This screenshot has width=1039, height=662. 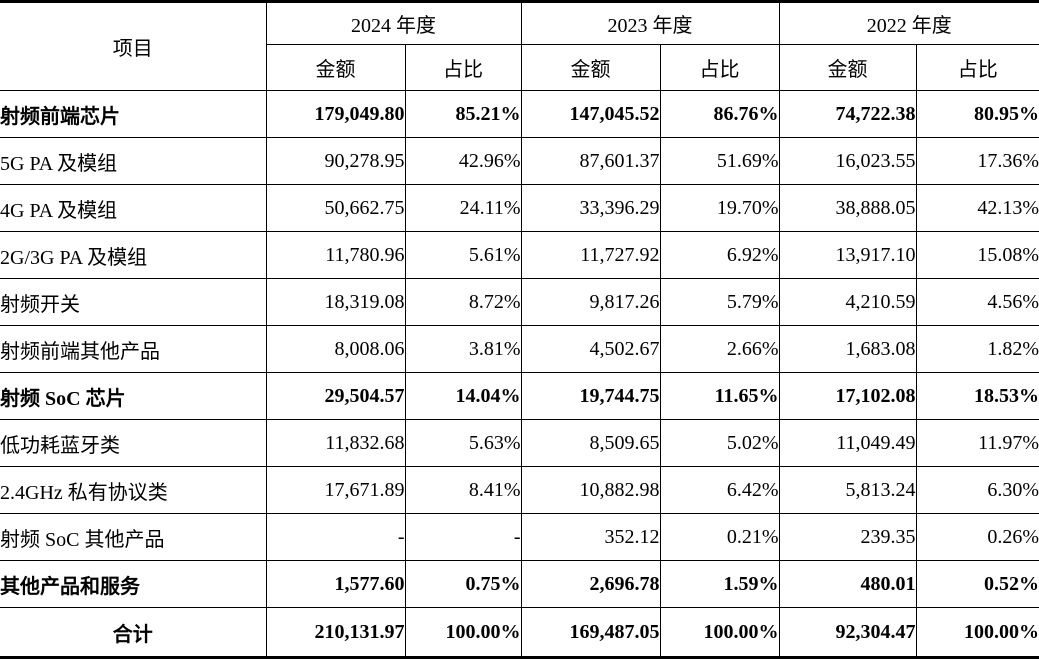 I want to click on share-cell: 0.26%, so click(x=977, y=537).